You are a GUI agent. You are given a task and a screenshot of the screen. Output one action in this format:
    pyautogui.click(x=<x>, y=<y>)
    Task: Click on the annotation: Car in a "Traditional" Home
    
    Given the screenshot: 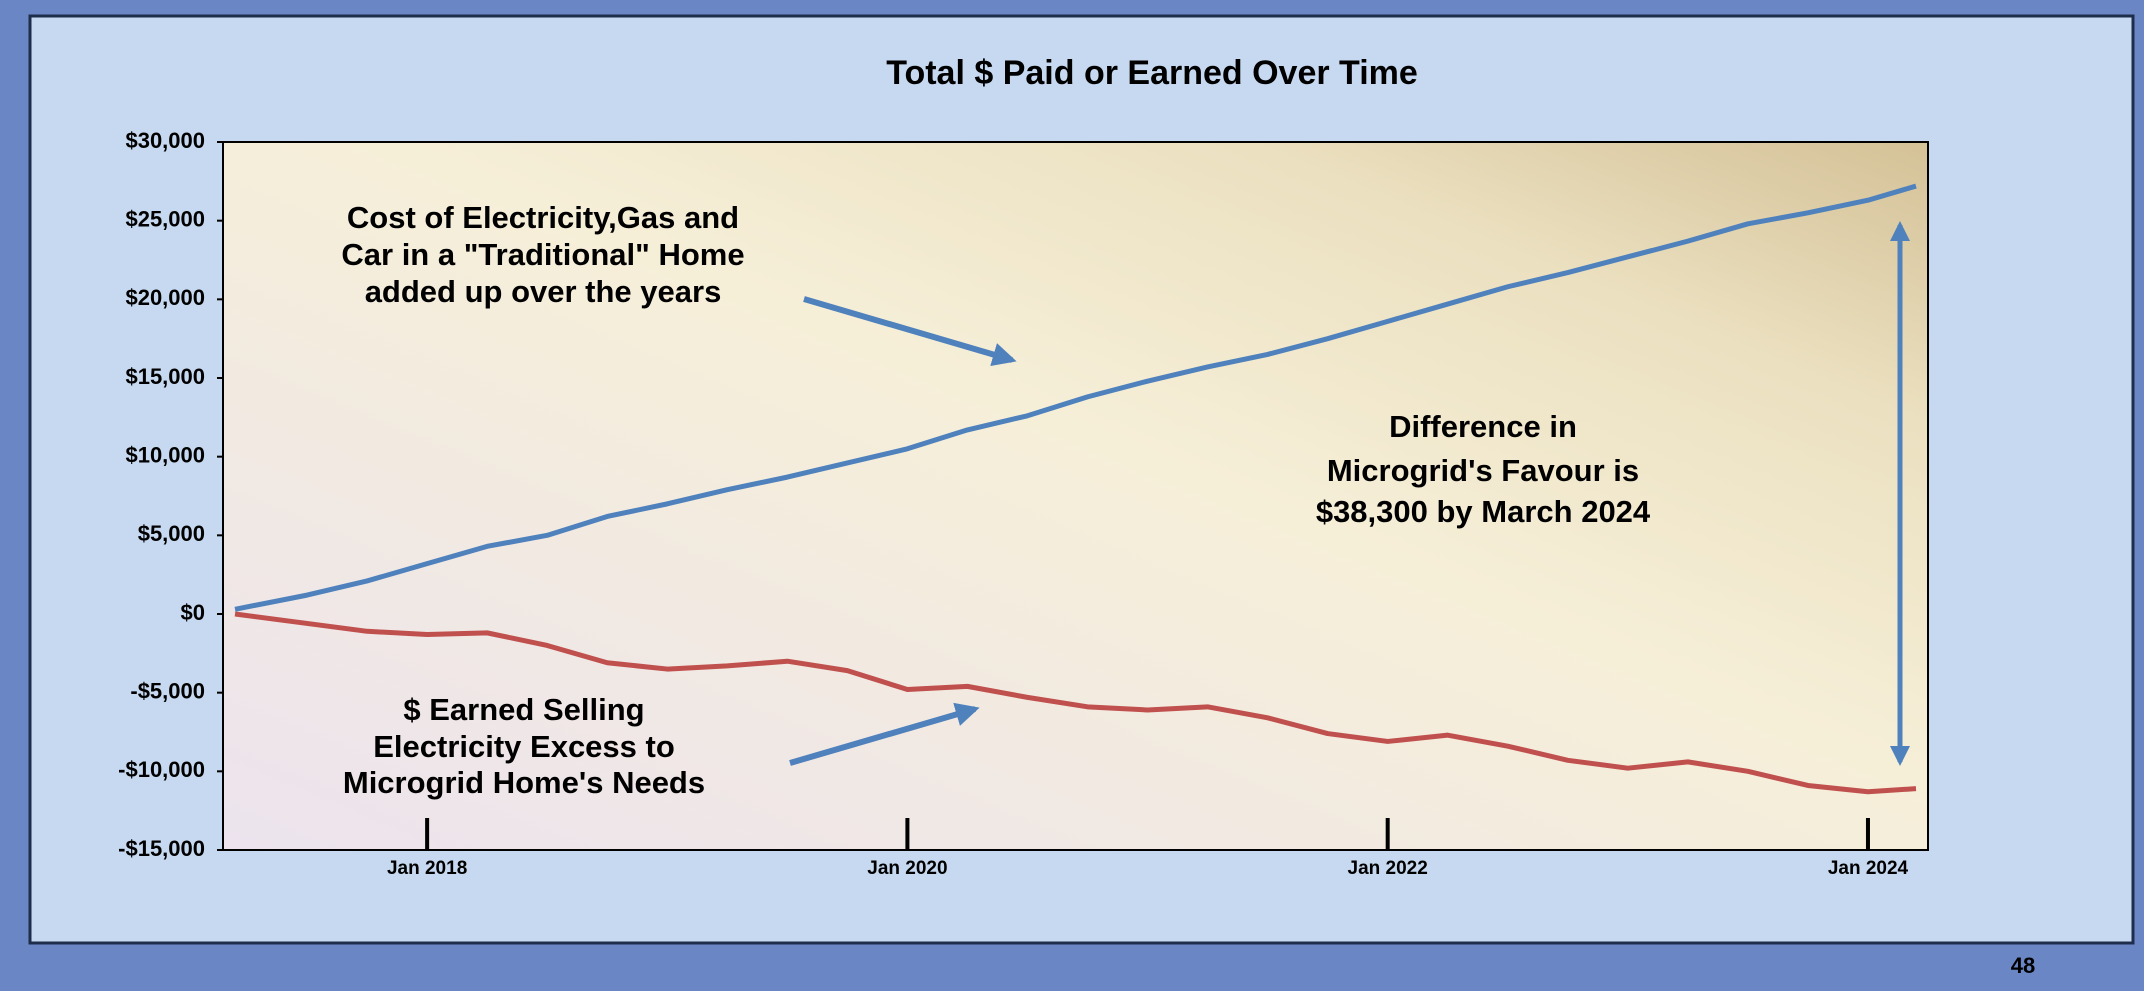 What is the action you would take?
    pyautogui.click(x=542, y=254)
    